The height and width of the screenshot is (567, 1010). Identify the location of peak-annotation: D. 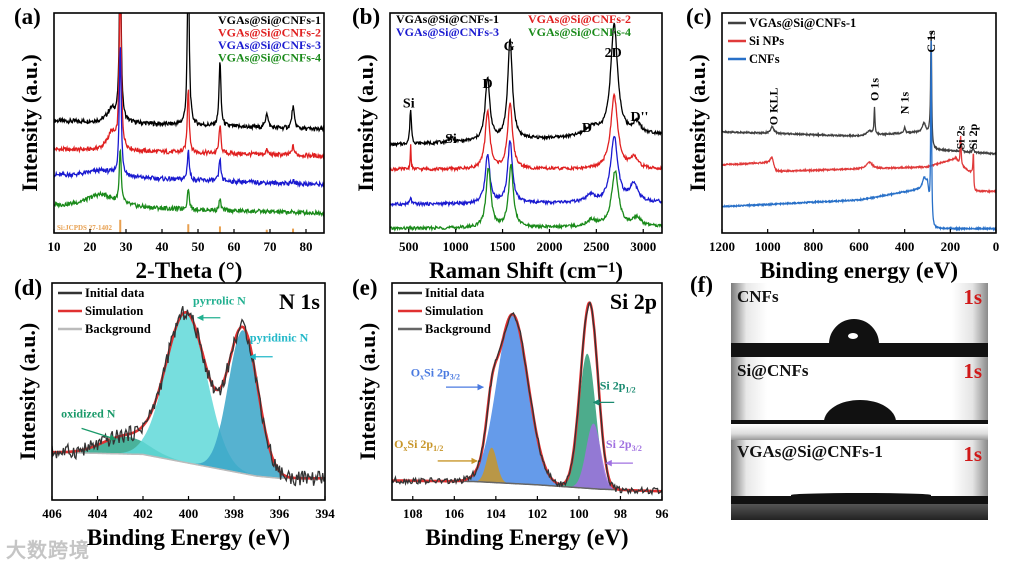
(487, 84).